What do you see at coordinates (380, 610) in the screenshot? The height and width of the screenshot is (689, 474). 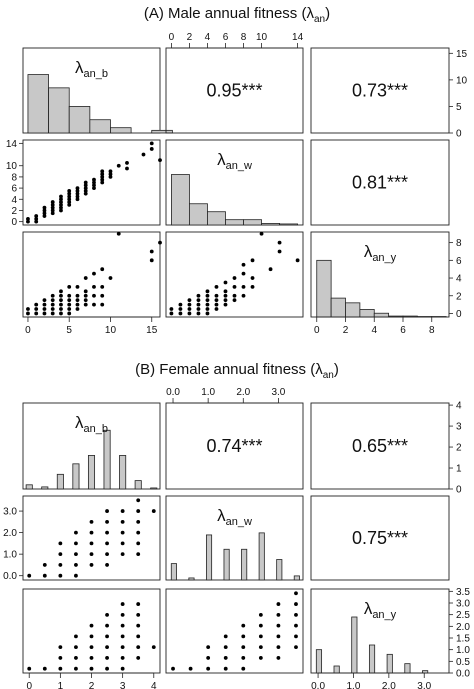 I see `variable-label: λan_y` at bounding box center [380, 610].